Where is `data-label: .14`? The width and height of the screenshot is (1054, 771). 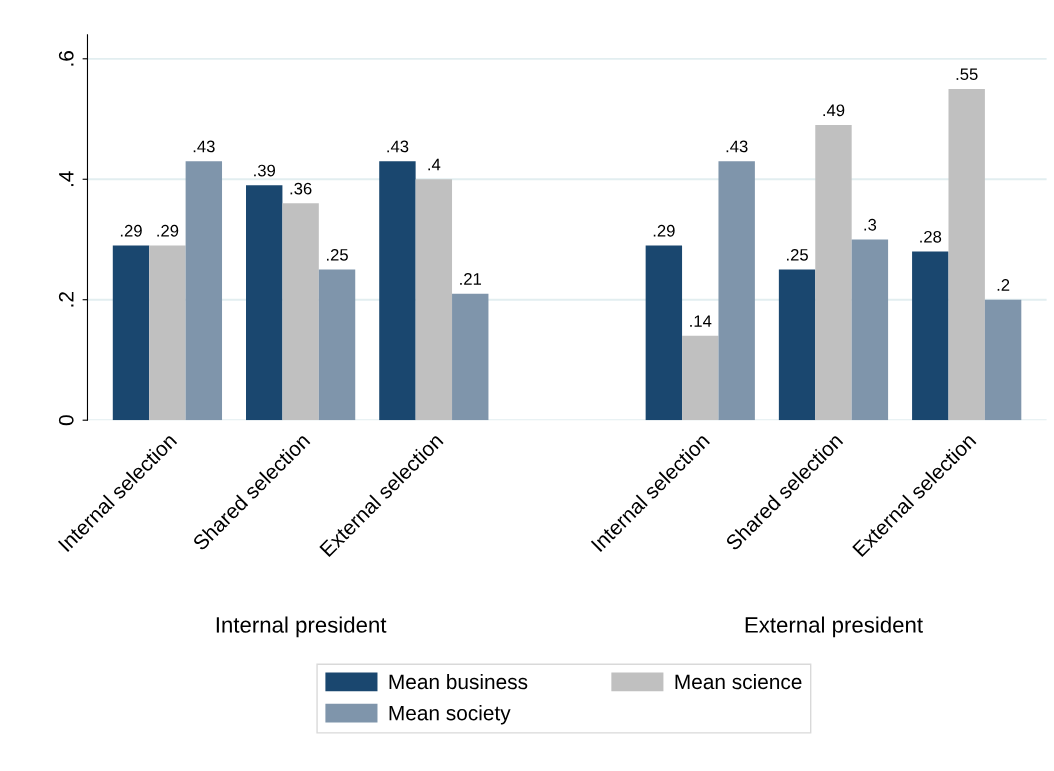
data-label: .14 is located at coordinates (701, 321).